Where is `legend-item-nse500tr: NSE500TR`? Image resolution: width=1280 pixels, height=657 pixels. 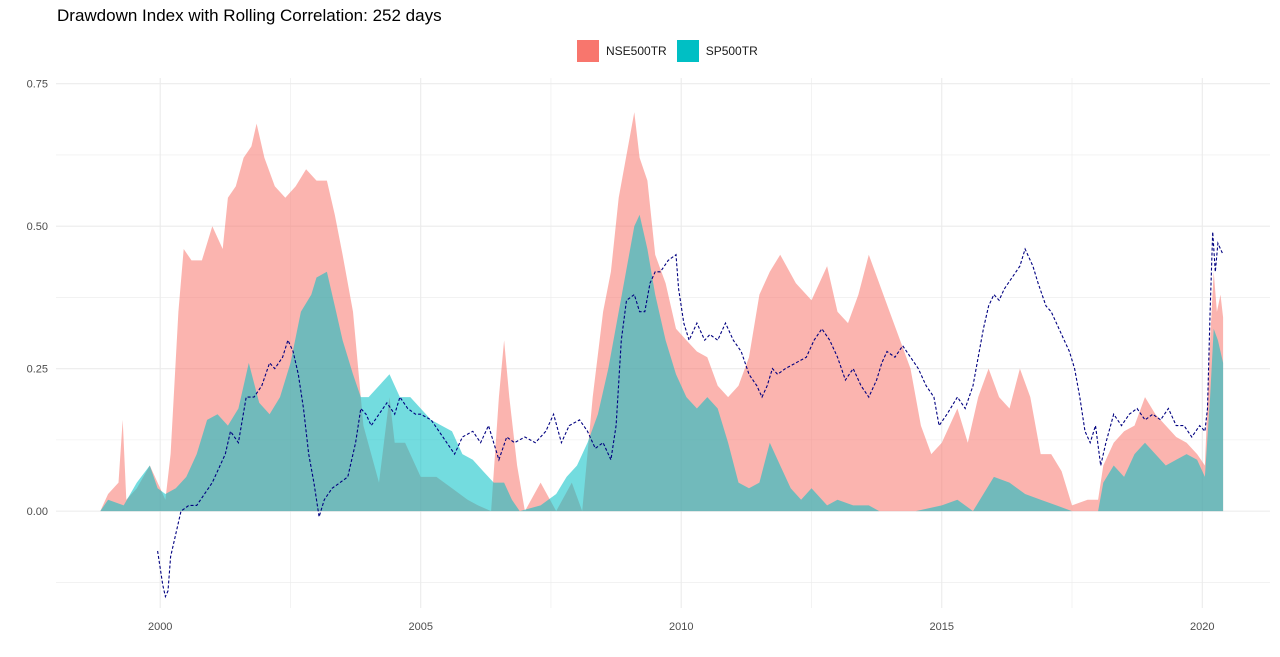
legend-item-nse500tr: NSE500TR is located at coordinates (622, 51).